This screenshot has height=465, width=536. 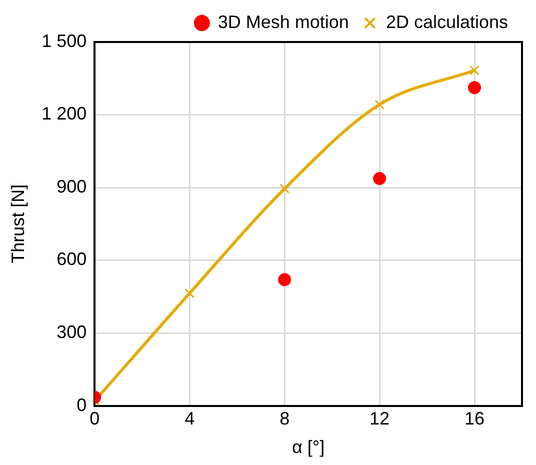 I want to click on x-axis-title: α [°], so click(x=308, y=447).